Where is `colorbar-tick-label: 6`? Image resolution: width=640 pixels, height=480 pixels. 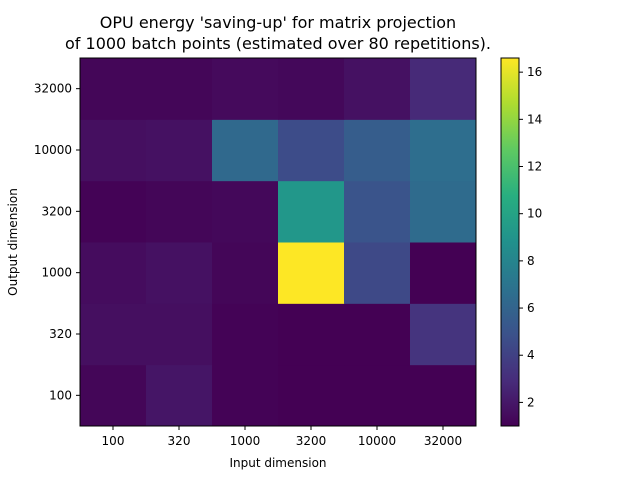 colorbar-tick-label: 6 is located at coordinates (531, 308).